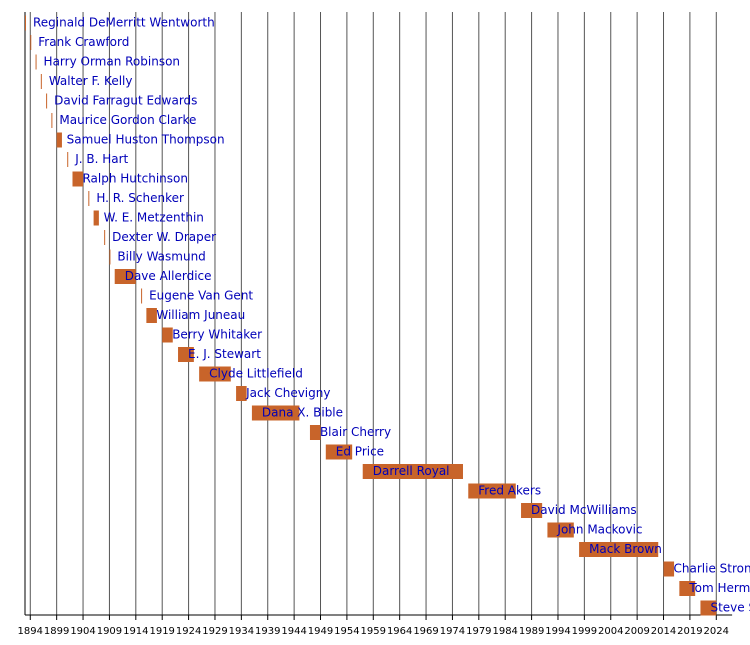 The width and height of the screenshot is (750, 645). I want to click on coach-name: Dana X. Bible, so click(302, 413).